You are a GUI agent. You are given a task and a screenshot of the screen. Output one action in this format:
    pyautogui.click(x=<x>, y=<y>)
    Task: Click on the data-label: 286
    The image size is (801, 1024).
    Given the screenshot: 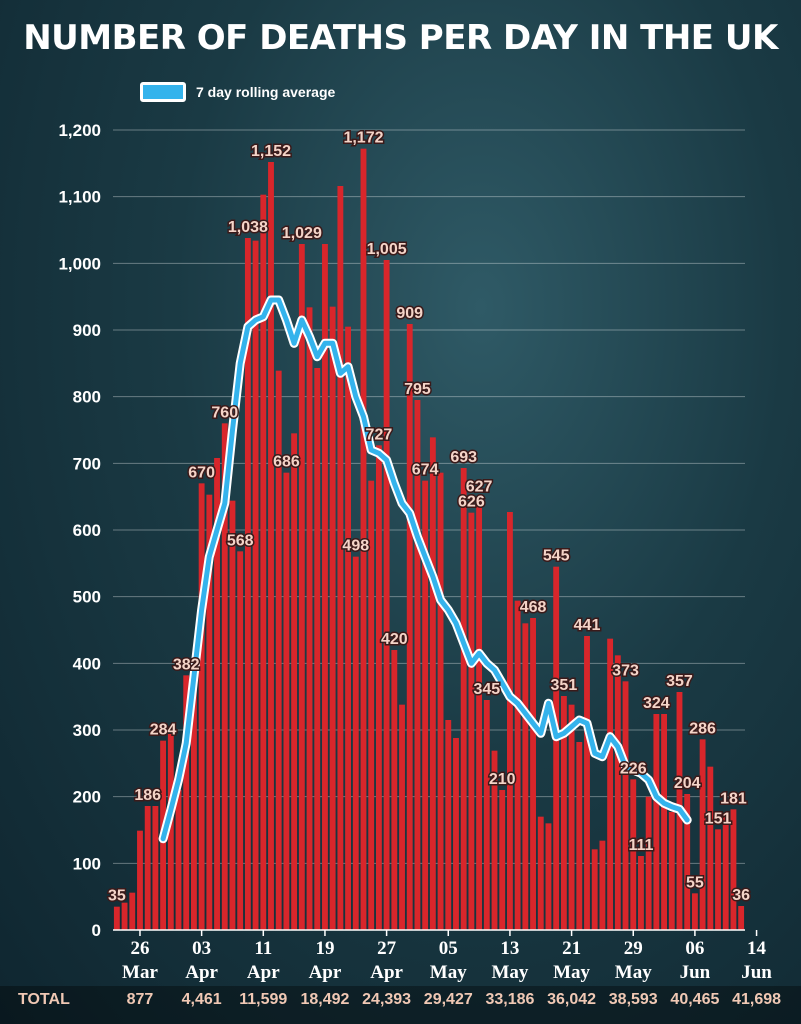 What is the action you would take?
    pyautogui.click(x=702, y=728)
    